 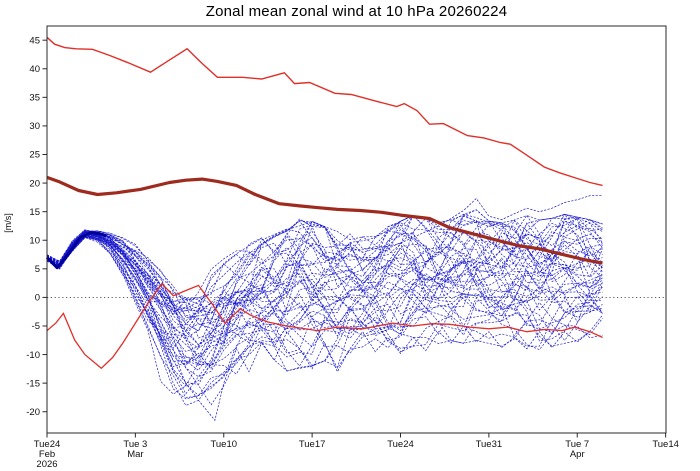 What do you see at coordinates (46, 464) in the screenshot?
I see `svg-text: 2026` at bounding box center [46, 464].